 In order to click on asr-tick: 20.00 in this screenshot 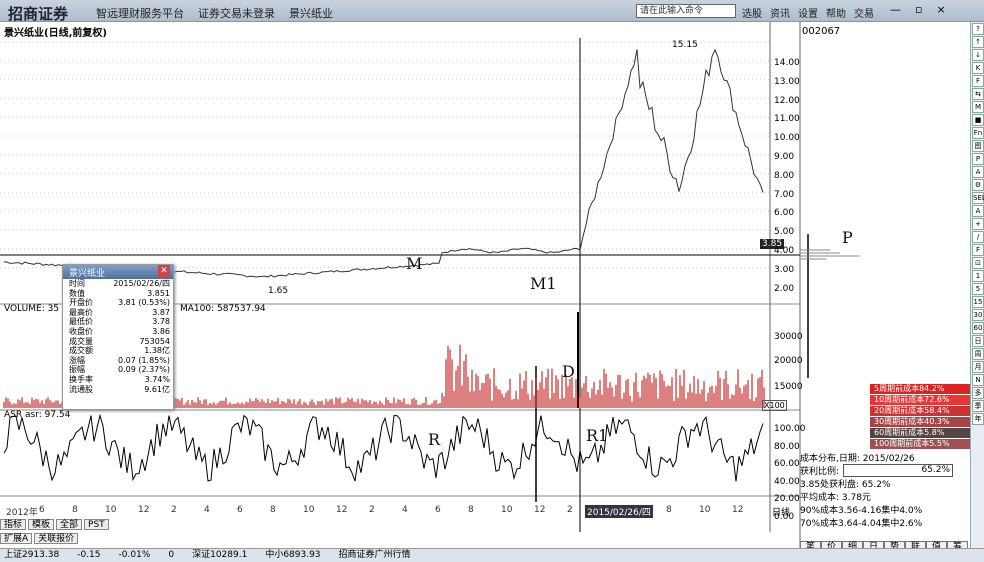, I will do `click(787, 499)`.